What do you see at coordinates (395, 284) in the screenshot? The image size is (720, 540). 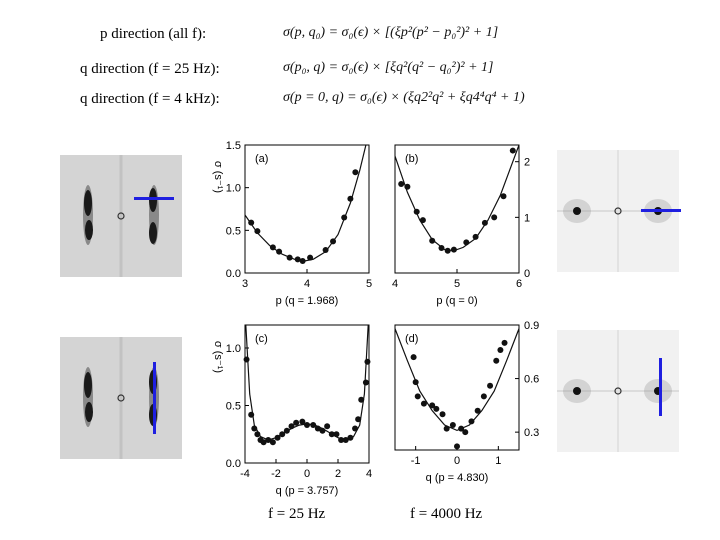 I see `x-tick-label: 4` at bounding box center [395, 284].